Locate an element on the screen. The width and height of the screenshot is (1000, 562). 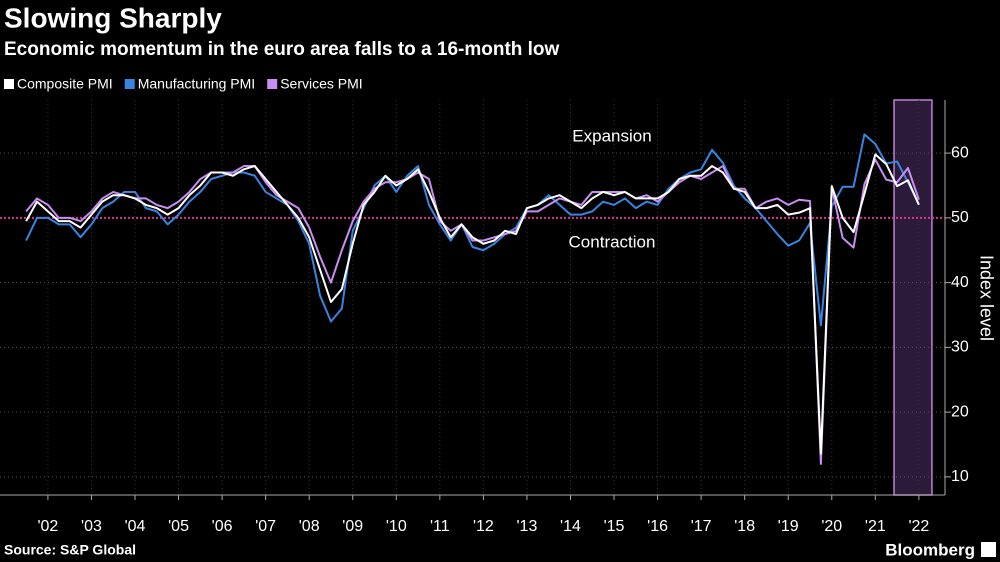
x-tick-label: '20 is located at coordinates (831, 526).